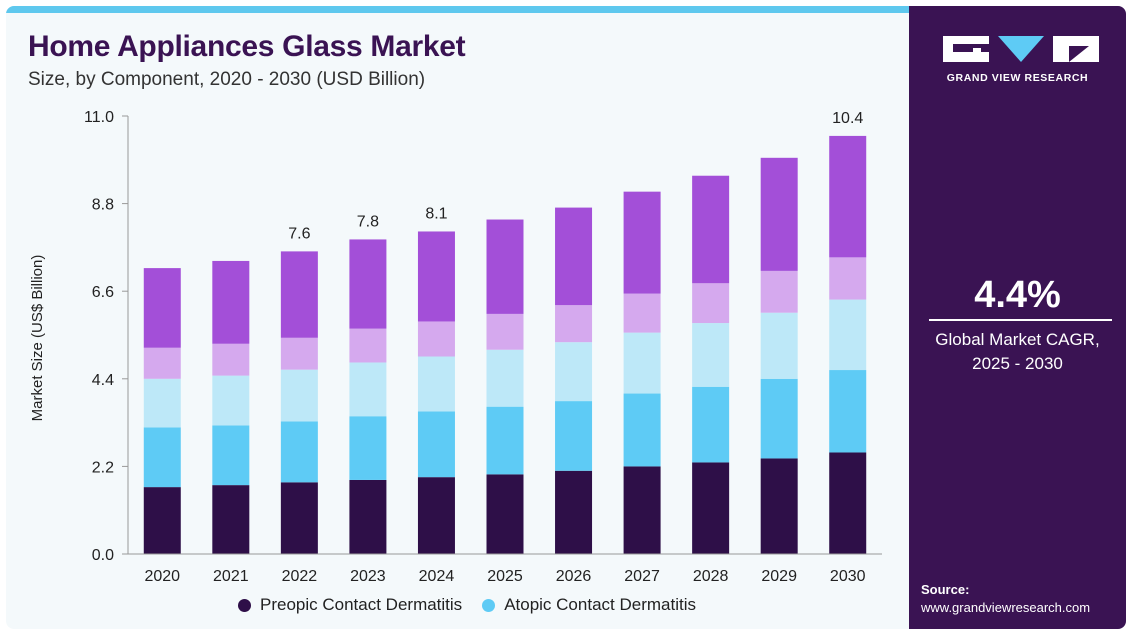 This screenshot has width=1132, height=635. I want to click on accent-bar, so click(457, 9).